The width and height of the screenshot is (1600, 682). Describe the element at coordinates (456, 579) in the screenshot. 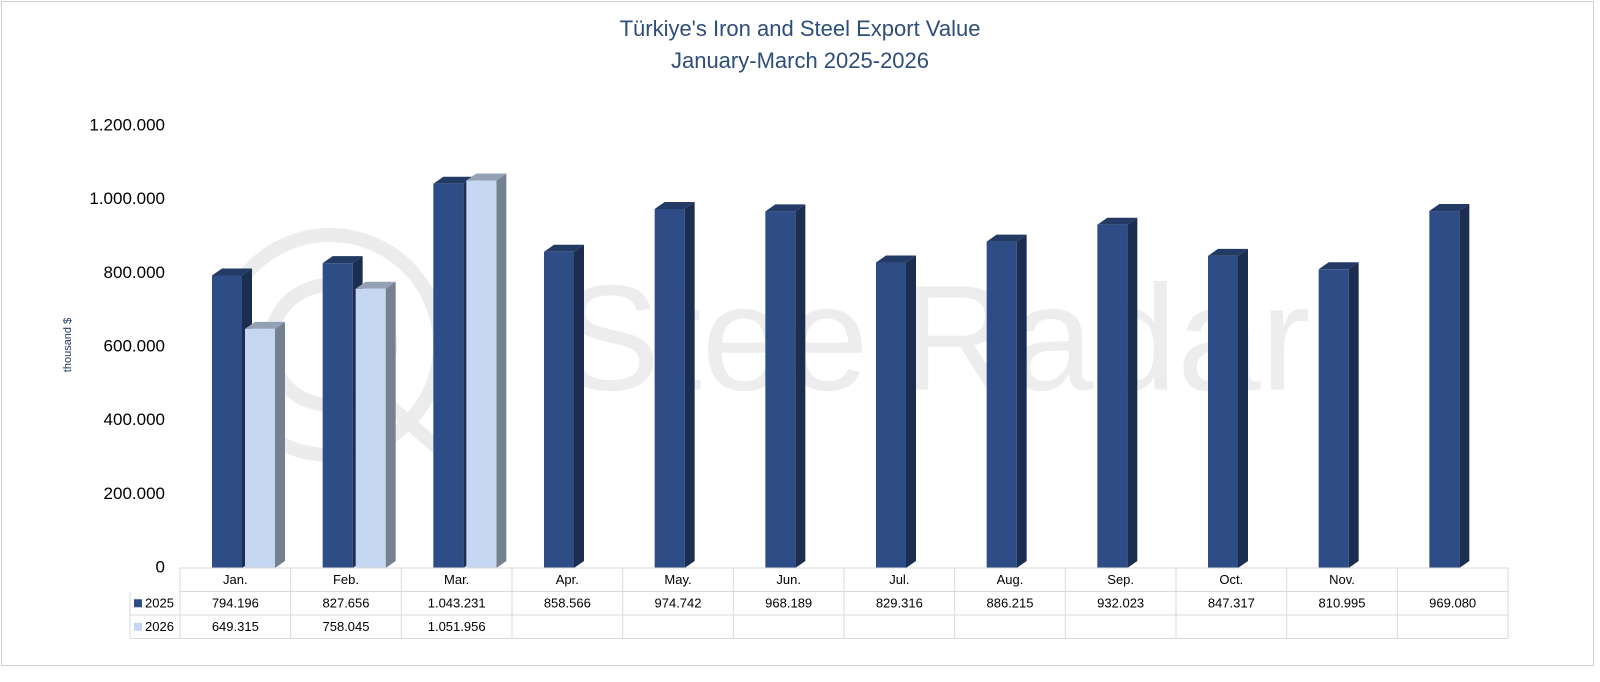

I see `x-tick-label: Mar.` at that location.